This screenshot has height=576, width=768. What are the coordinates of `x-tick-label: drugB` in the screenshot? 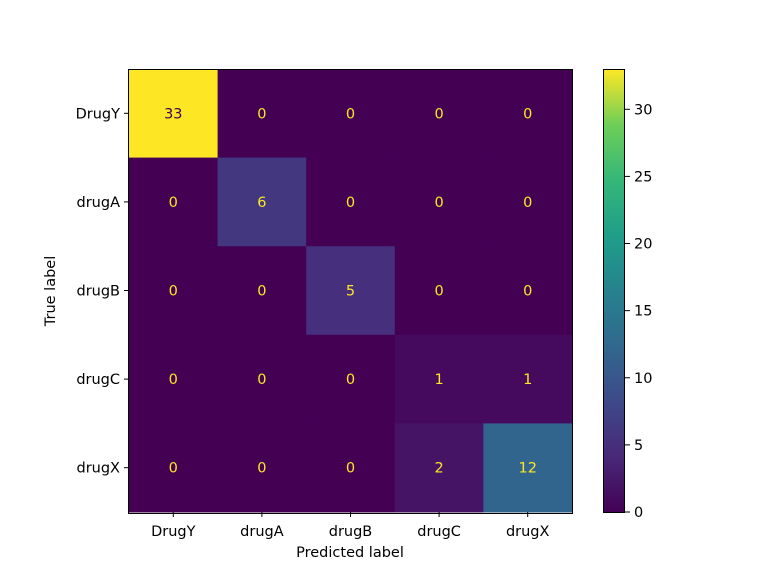 It's located at (351, 532).